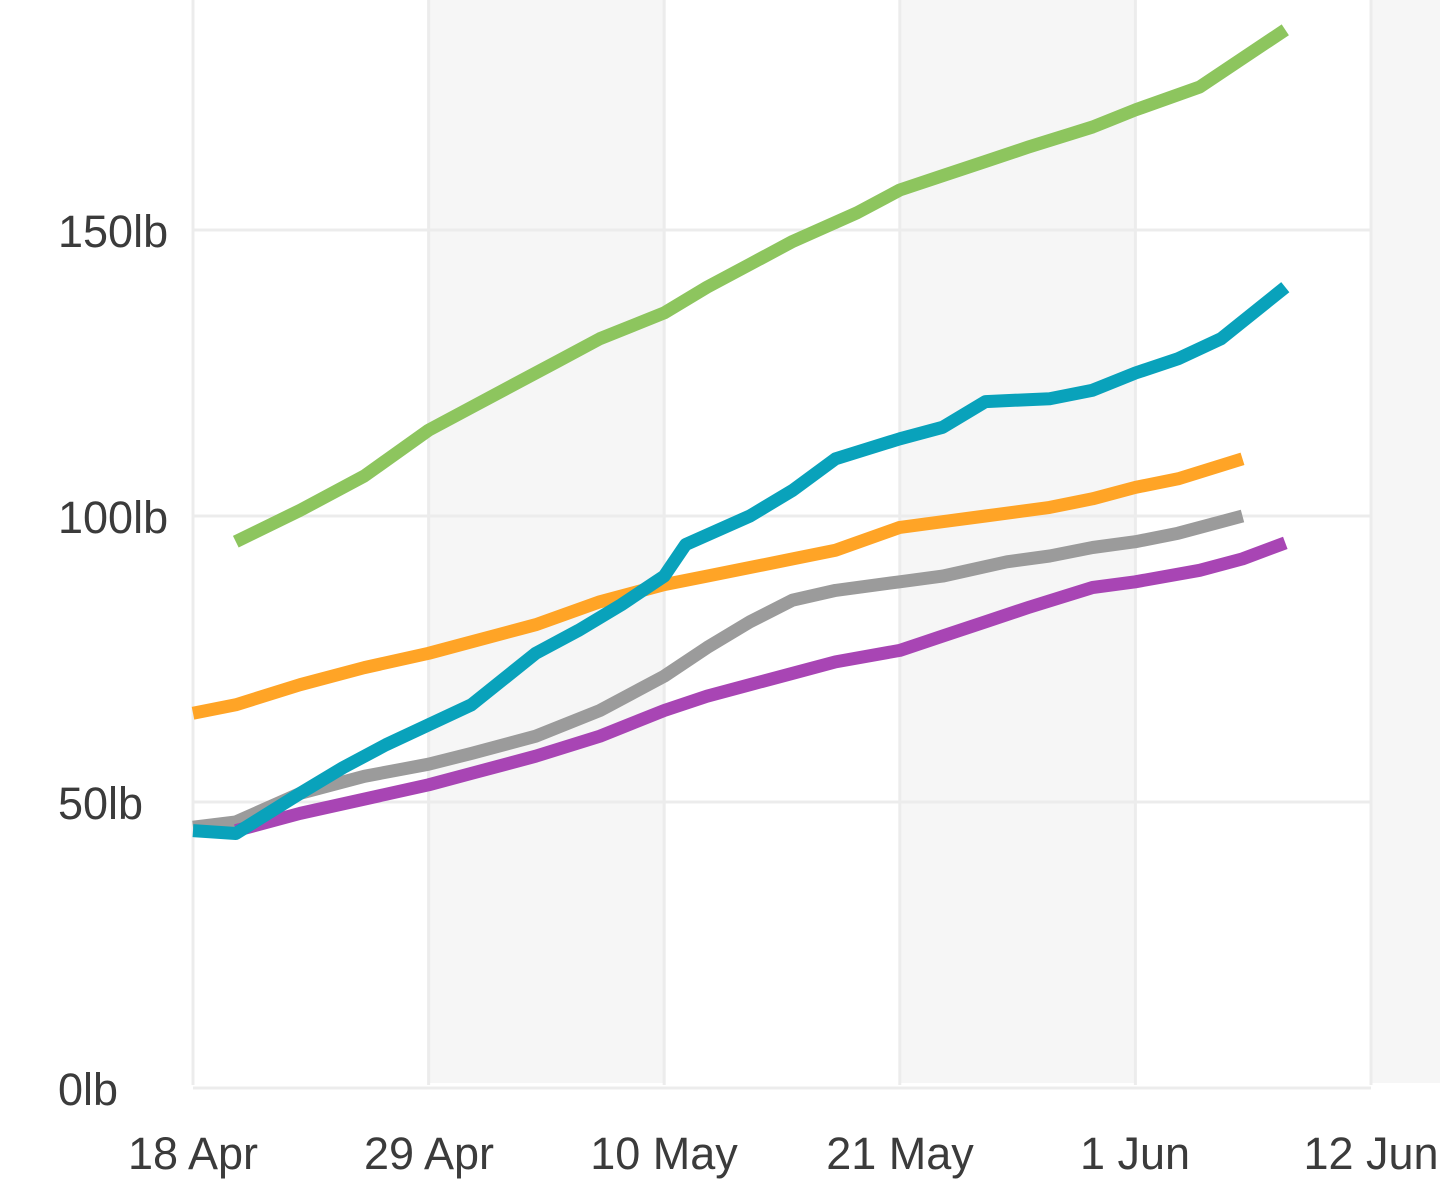  What do you see at coordinates (1371, 1153) in the screenshot?
I see `x-axis-label-12jun: 12 Jun` at bounding box center [1371, 1153].